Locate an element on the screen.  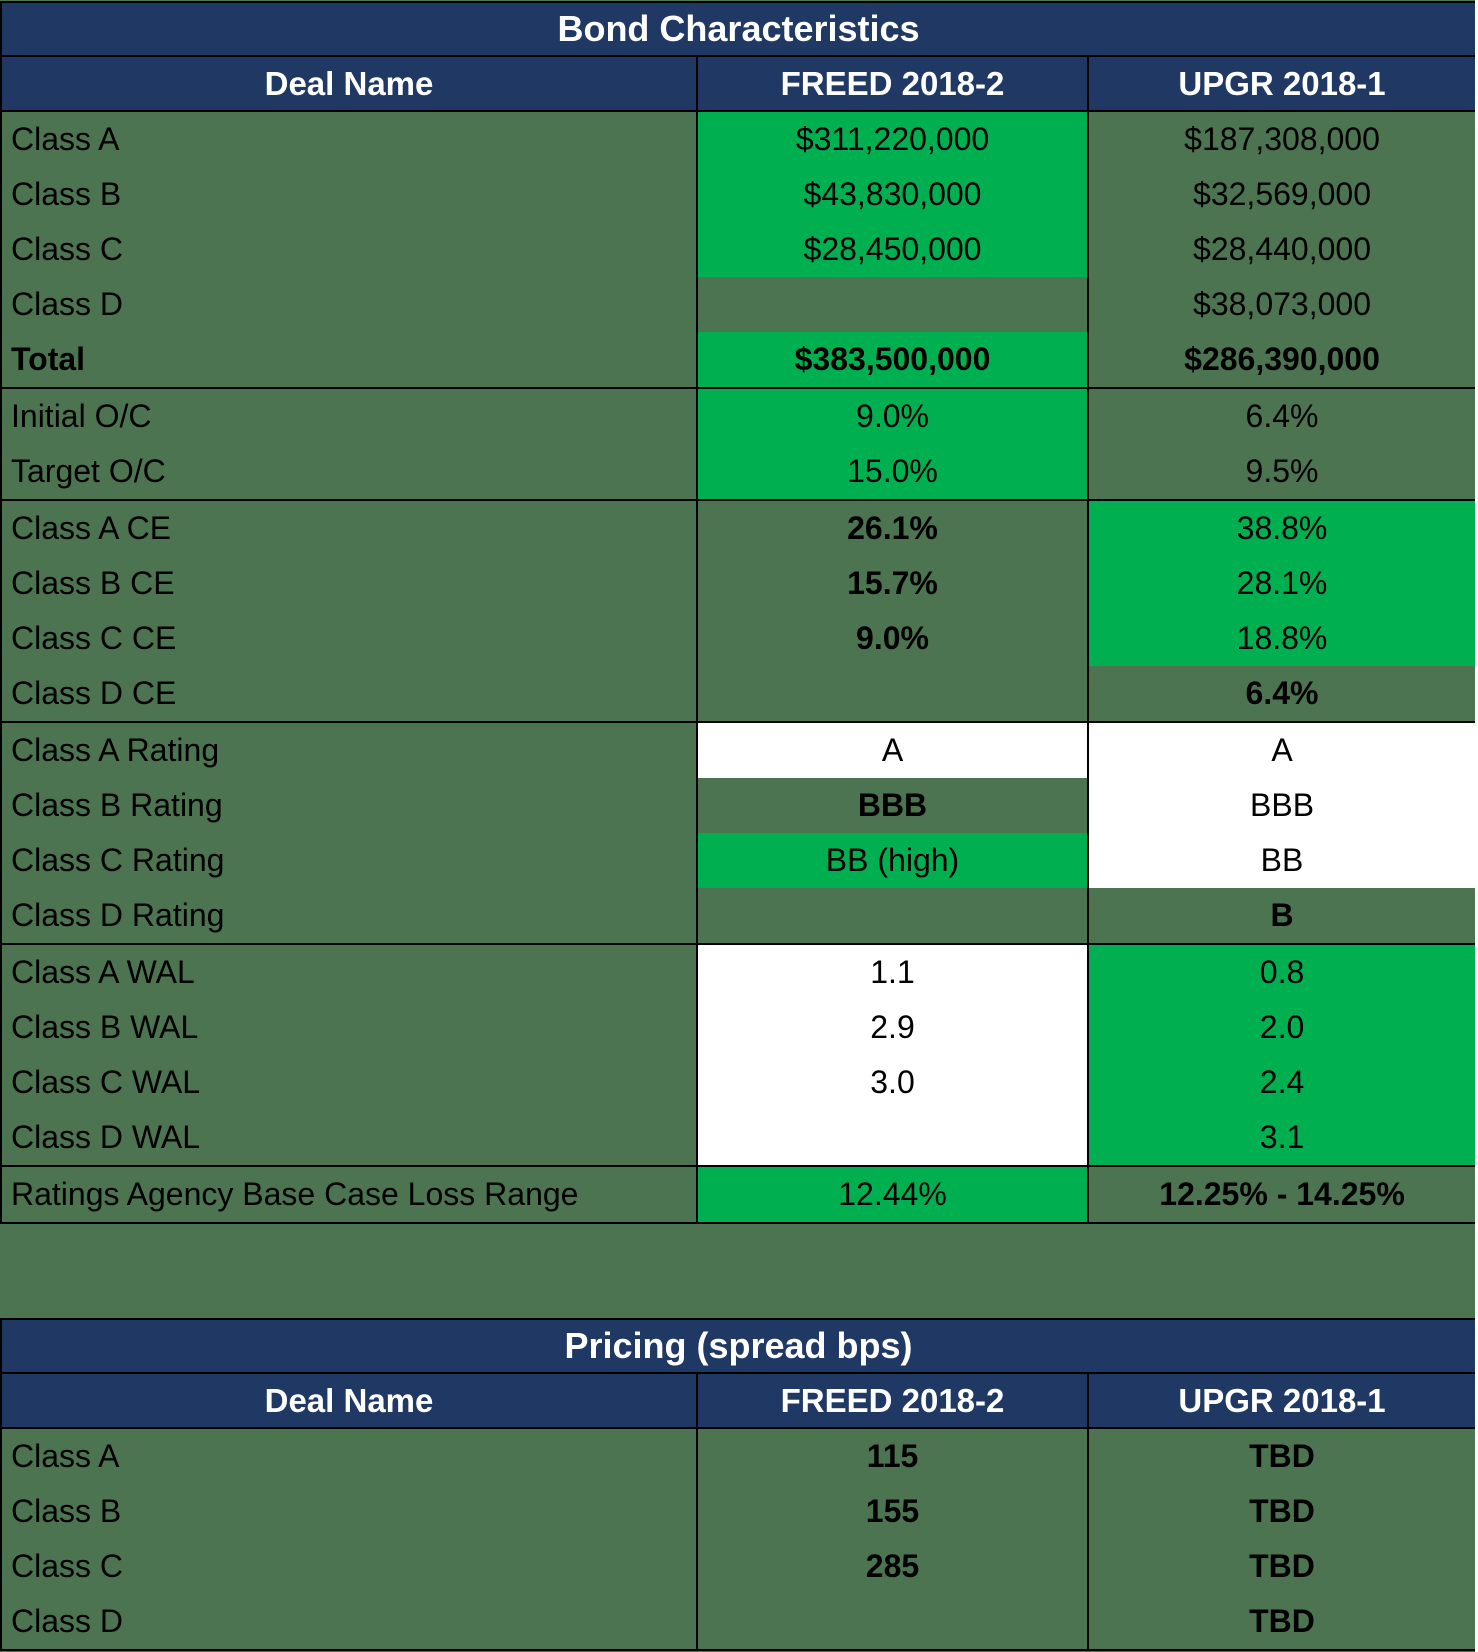
pricing-table-title: Pricing (spread bps) is located at coordinates (739, 1346).